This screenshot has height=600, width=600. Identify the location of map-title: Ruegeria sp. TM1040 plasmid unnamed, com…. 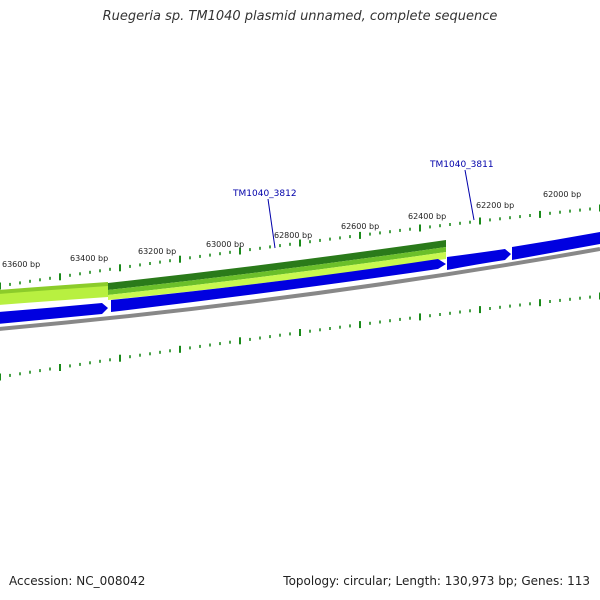
(300, 16).